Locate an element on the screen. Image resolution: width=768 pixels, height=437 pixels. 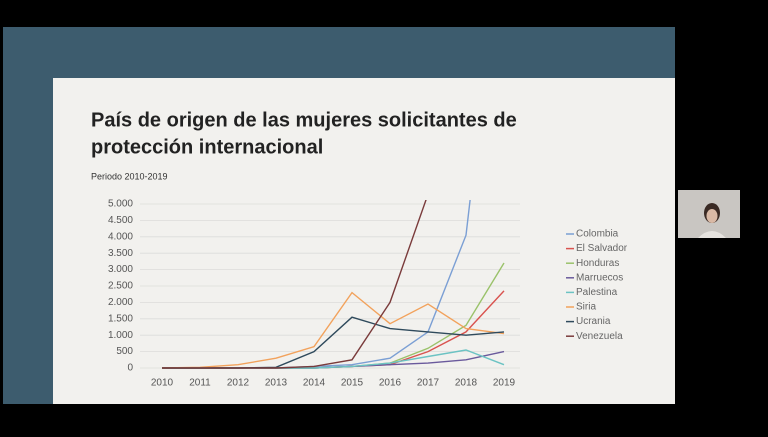
legend-label: Ucrania is located at coordinates (593, 321).